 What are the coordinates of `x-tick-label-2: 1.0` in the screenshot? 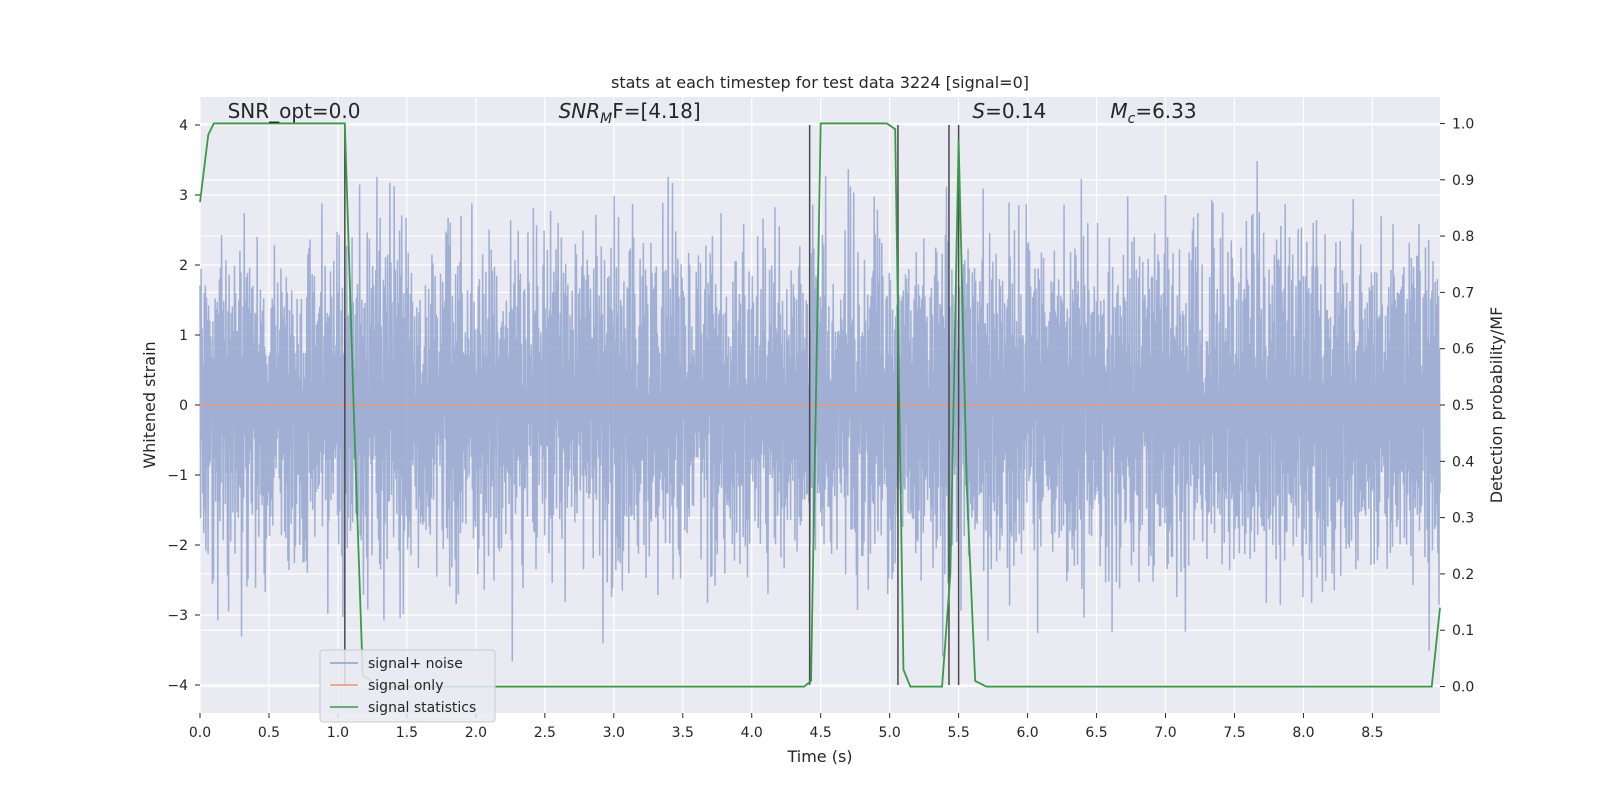 It's located at (338, 733).